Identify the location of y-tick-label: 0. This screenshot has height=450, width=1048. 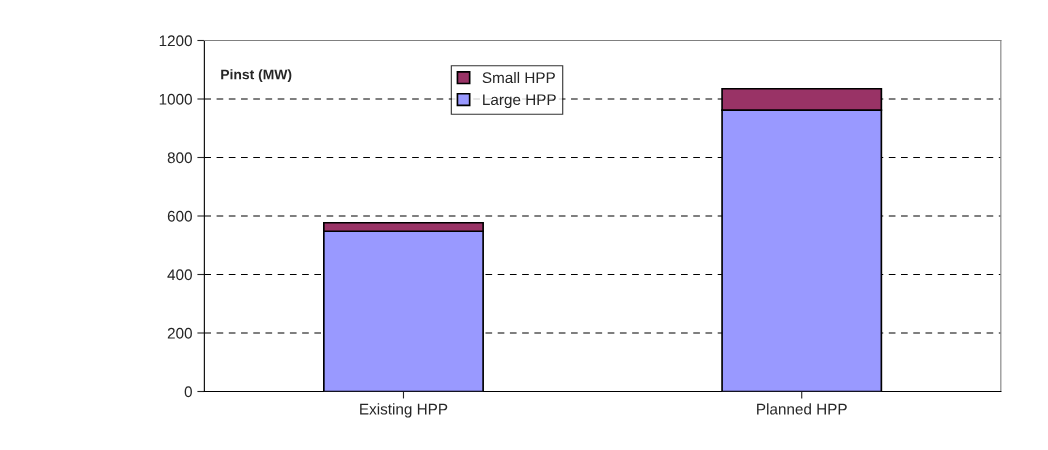
(188, 392).